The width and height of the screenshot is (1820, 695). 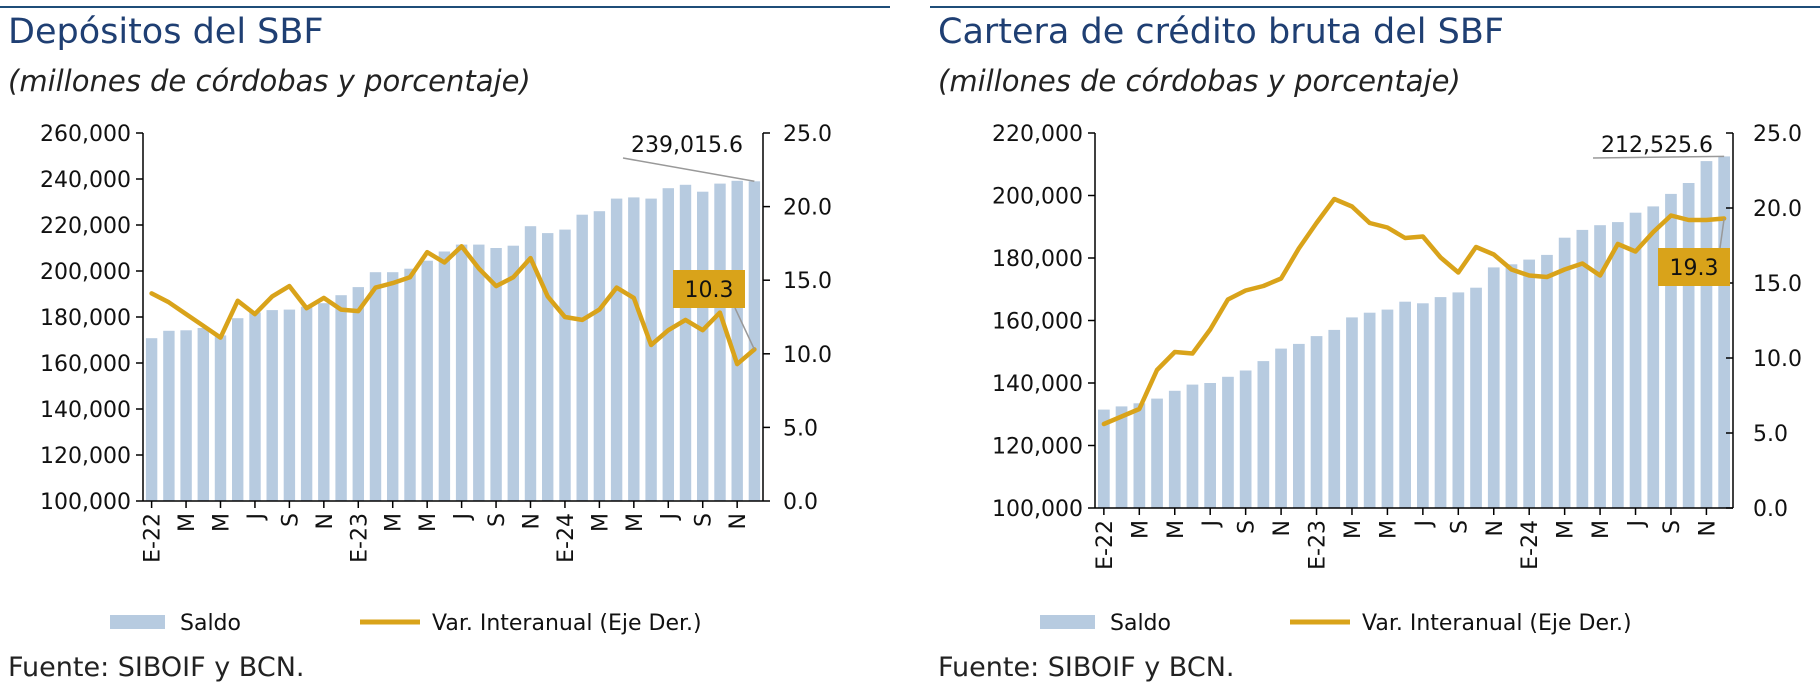 What do you see at coordinates (453, 305) in the screenshot?
I see `line-var-interanual` at bounding box center [453, 305].